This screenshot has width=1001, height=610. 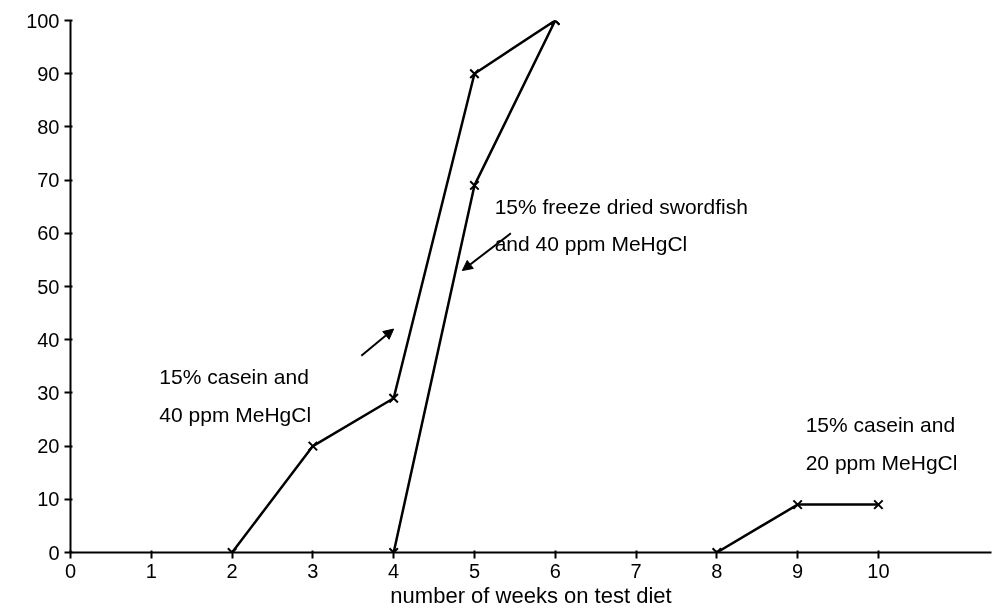 I want to click on y-tick-label: 30, so click(x=48, y=392).